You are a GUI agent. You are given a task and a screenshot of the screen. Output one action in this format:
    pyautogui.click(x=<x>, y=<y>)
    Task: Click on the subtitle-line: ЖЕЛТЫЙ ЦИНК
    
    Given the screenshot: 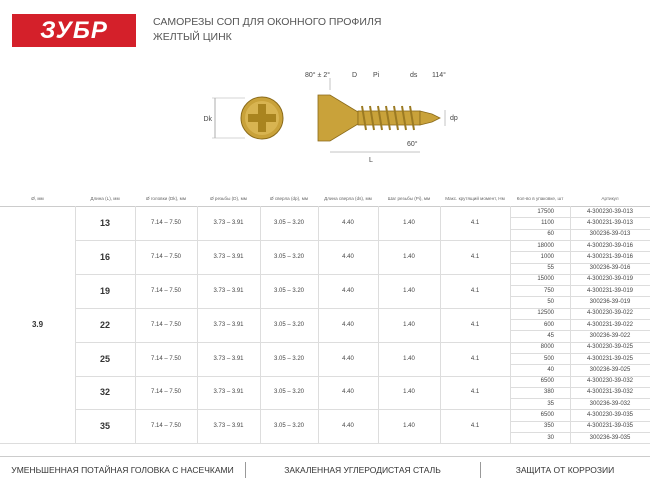 What is the action you would take?
    pyautogui.click(x=192, y=37)
    